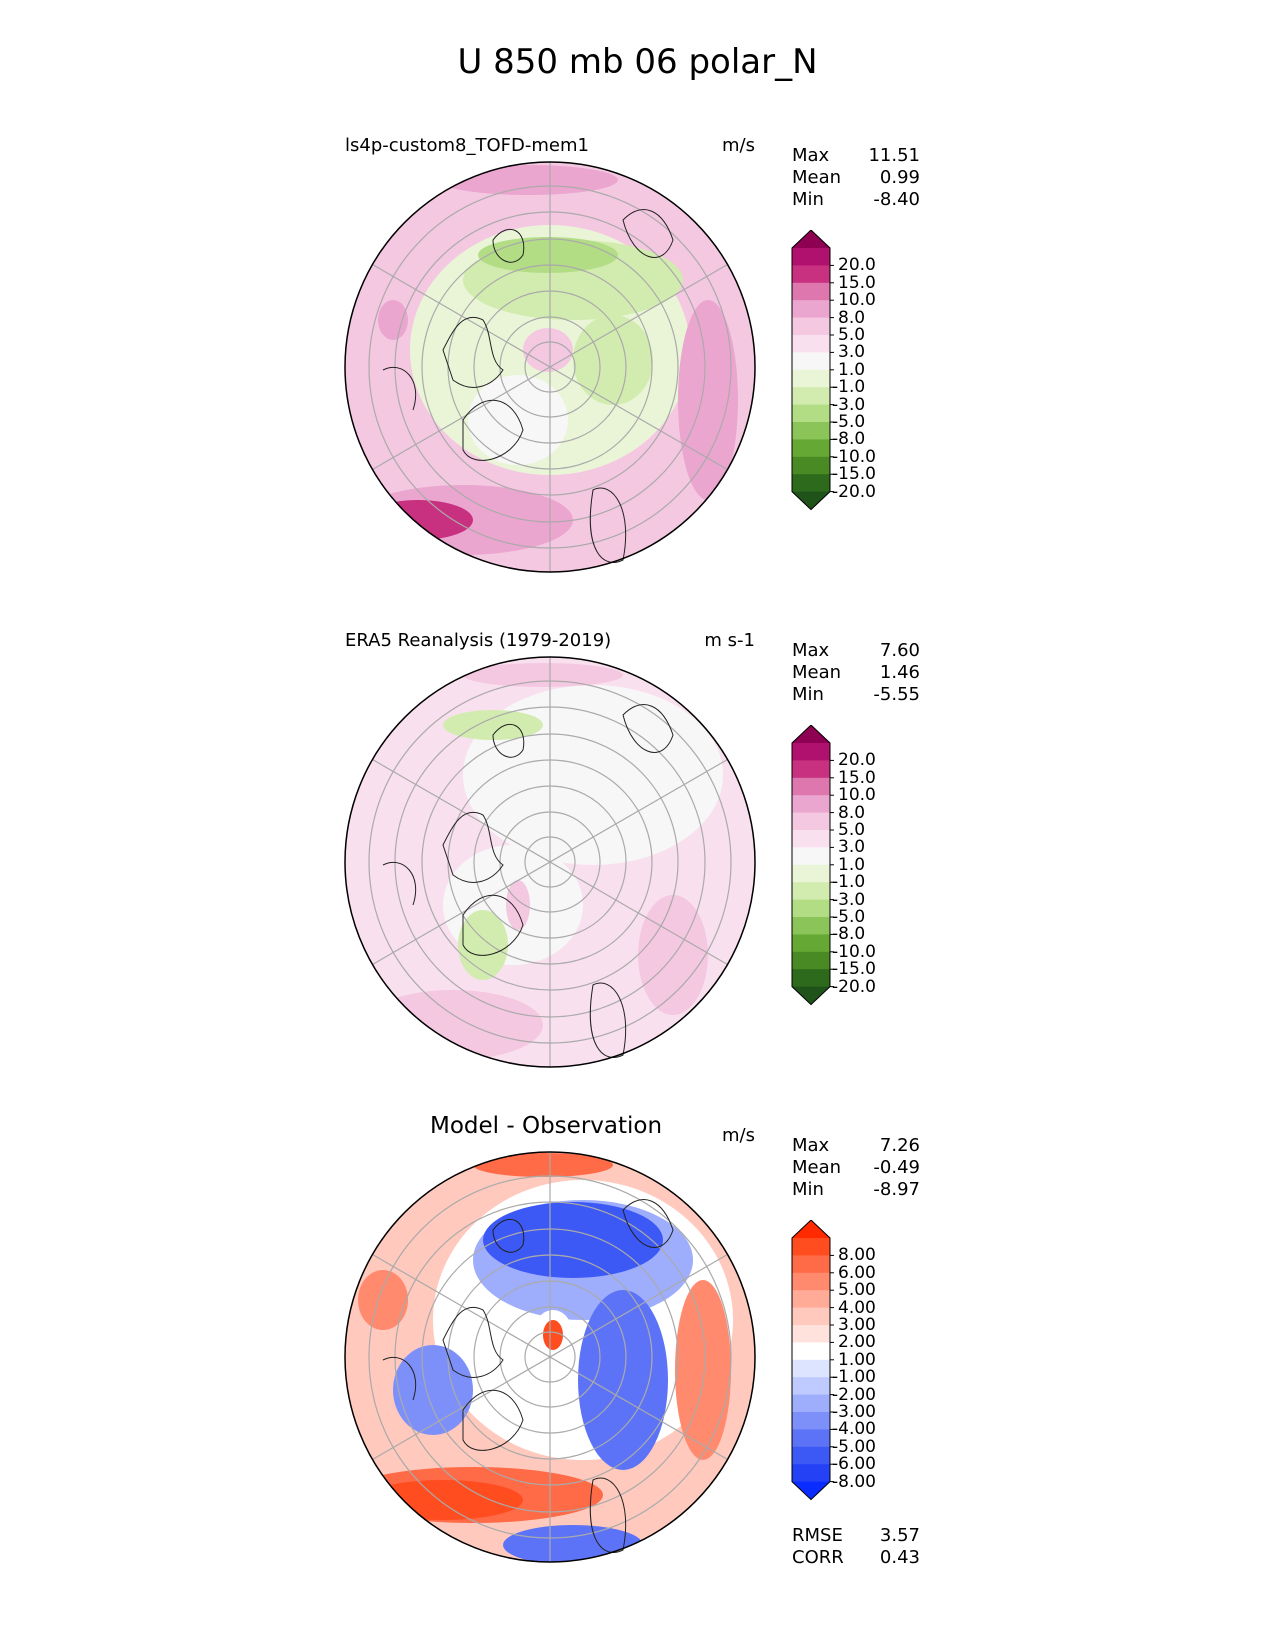 The height and width of the screenshot is (1650, 1275). What do you see at coordinates (899, 650) in the screenshot?
I see `stat-max-value: 7.60` at bounding box center [899, 650].